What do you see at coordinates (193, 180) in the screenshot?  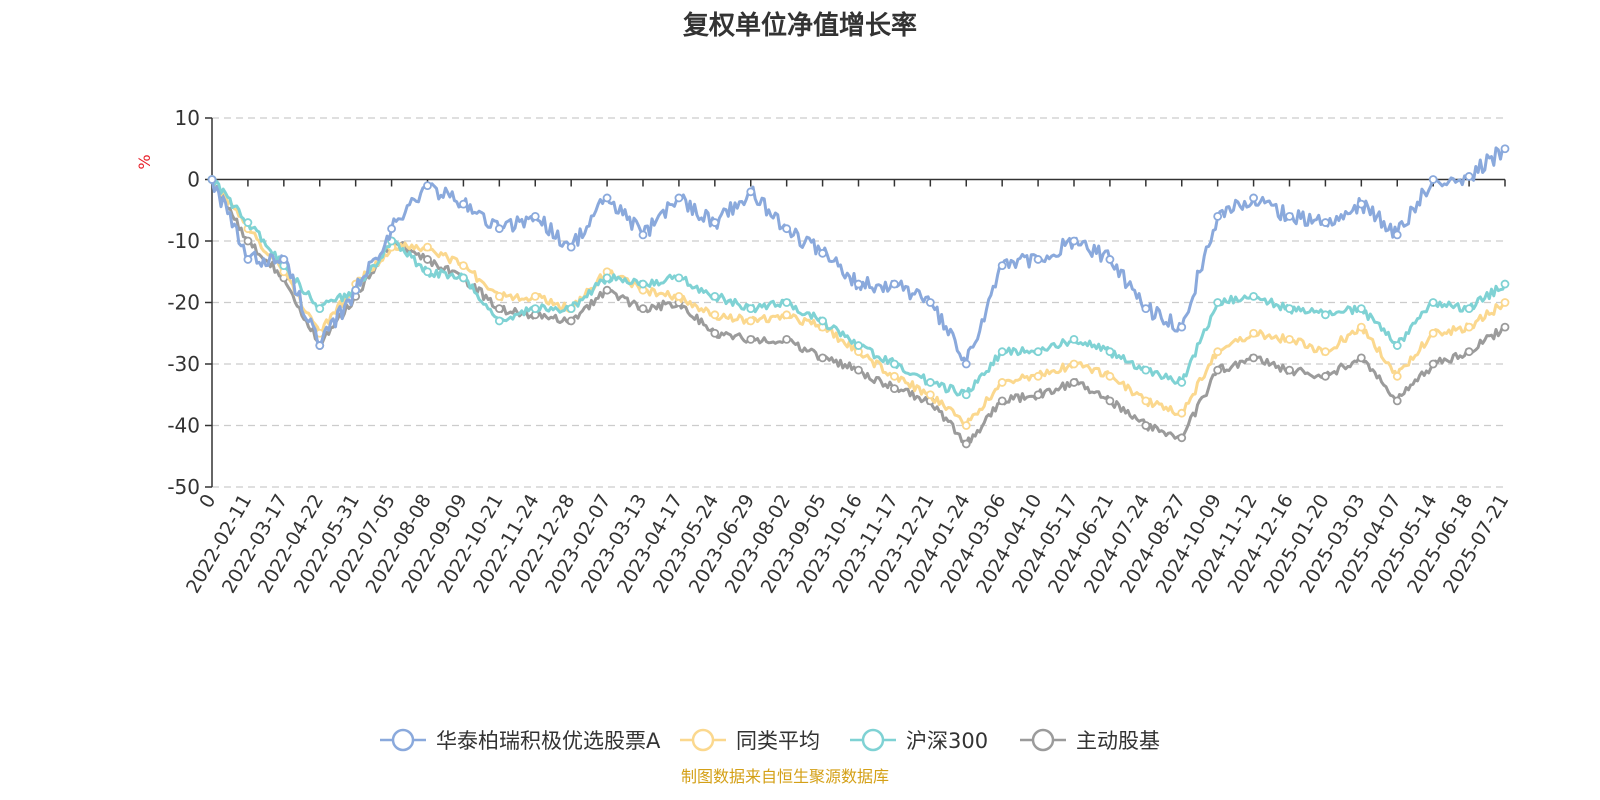 I see `y-tick-label: 0` at bounding box center [193, 180].